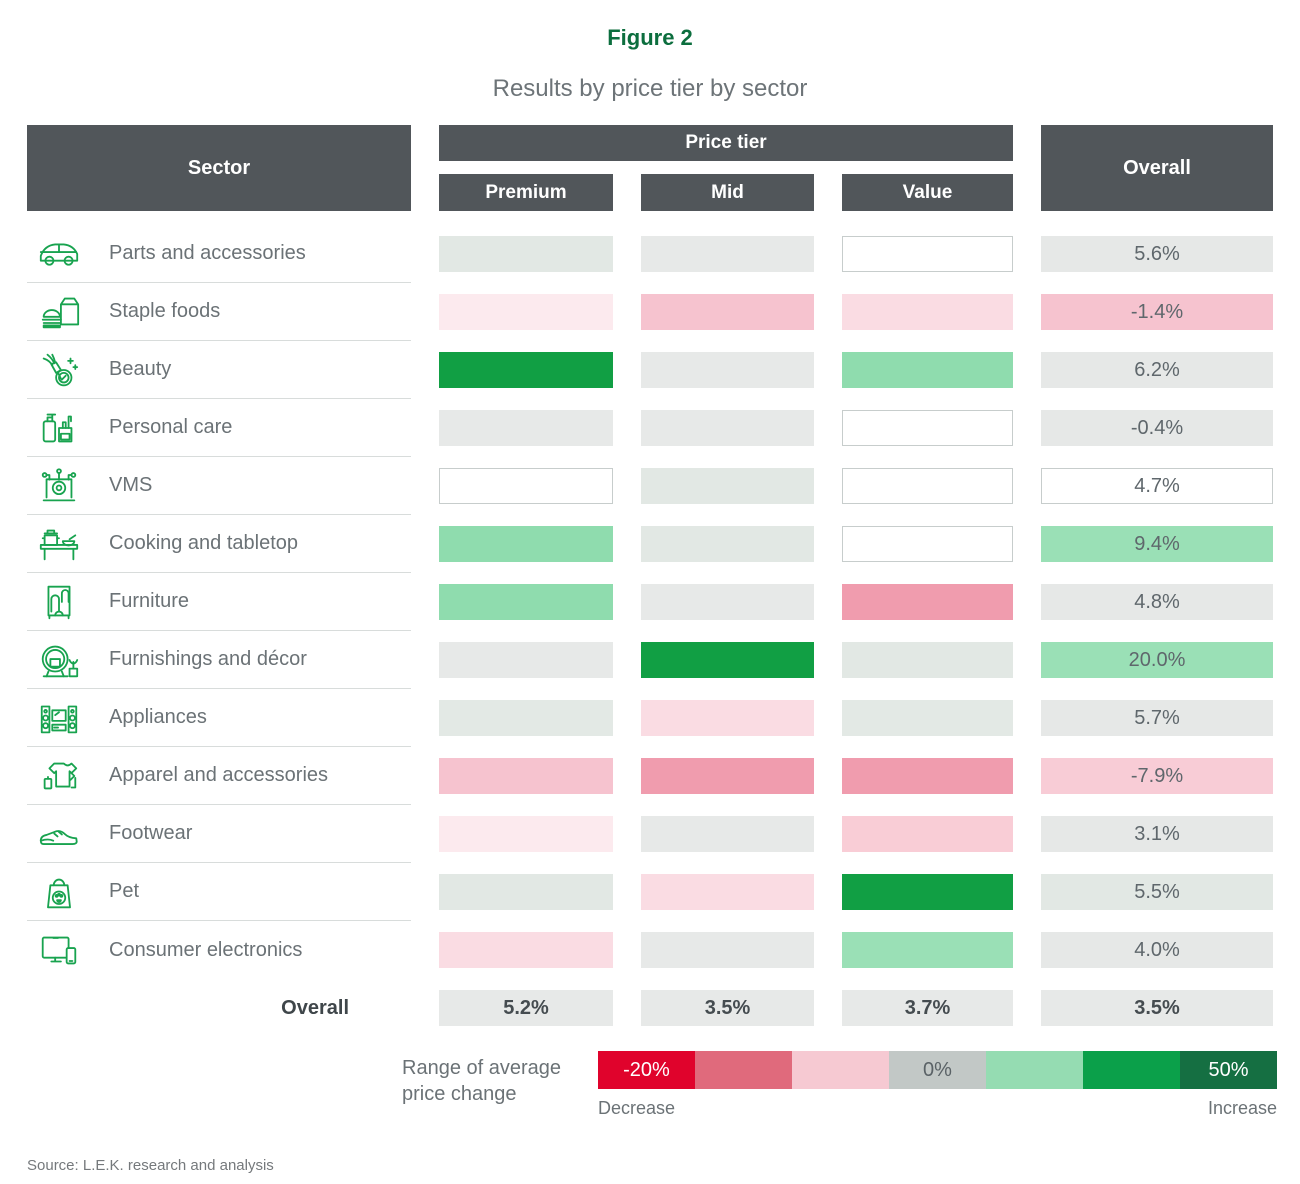 The width and height of the screenshot is (1300, 1184). What do you see at coordinates (937, 1108) in the screenshot?
I see `legend-axis-labels: Decrease Increase` at bounding box center [937, 1108].